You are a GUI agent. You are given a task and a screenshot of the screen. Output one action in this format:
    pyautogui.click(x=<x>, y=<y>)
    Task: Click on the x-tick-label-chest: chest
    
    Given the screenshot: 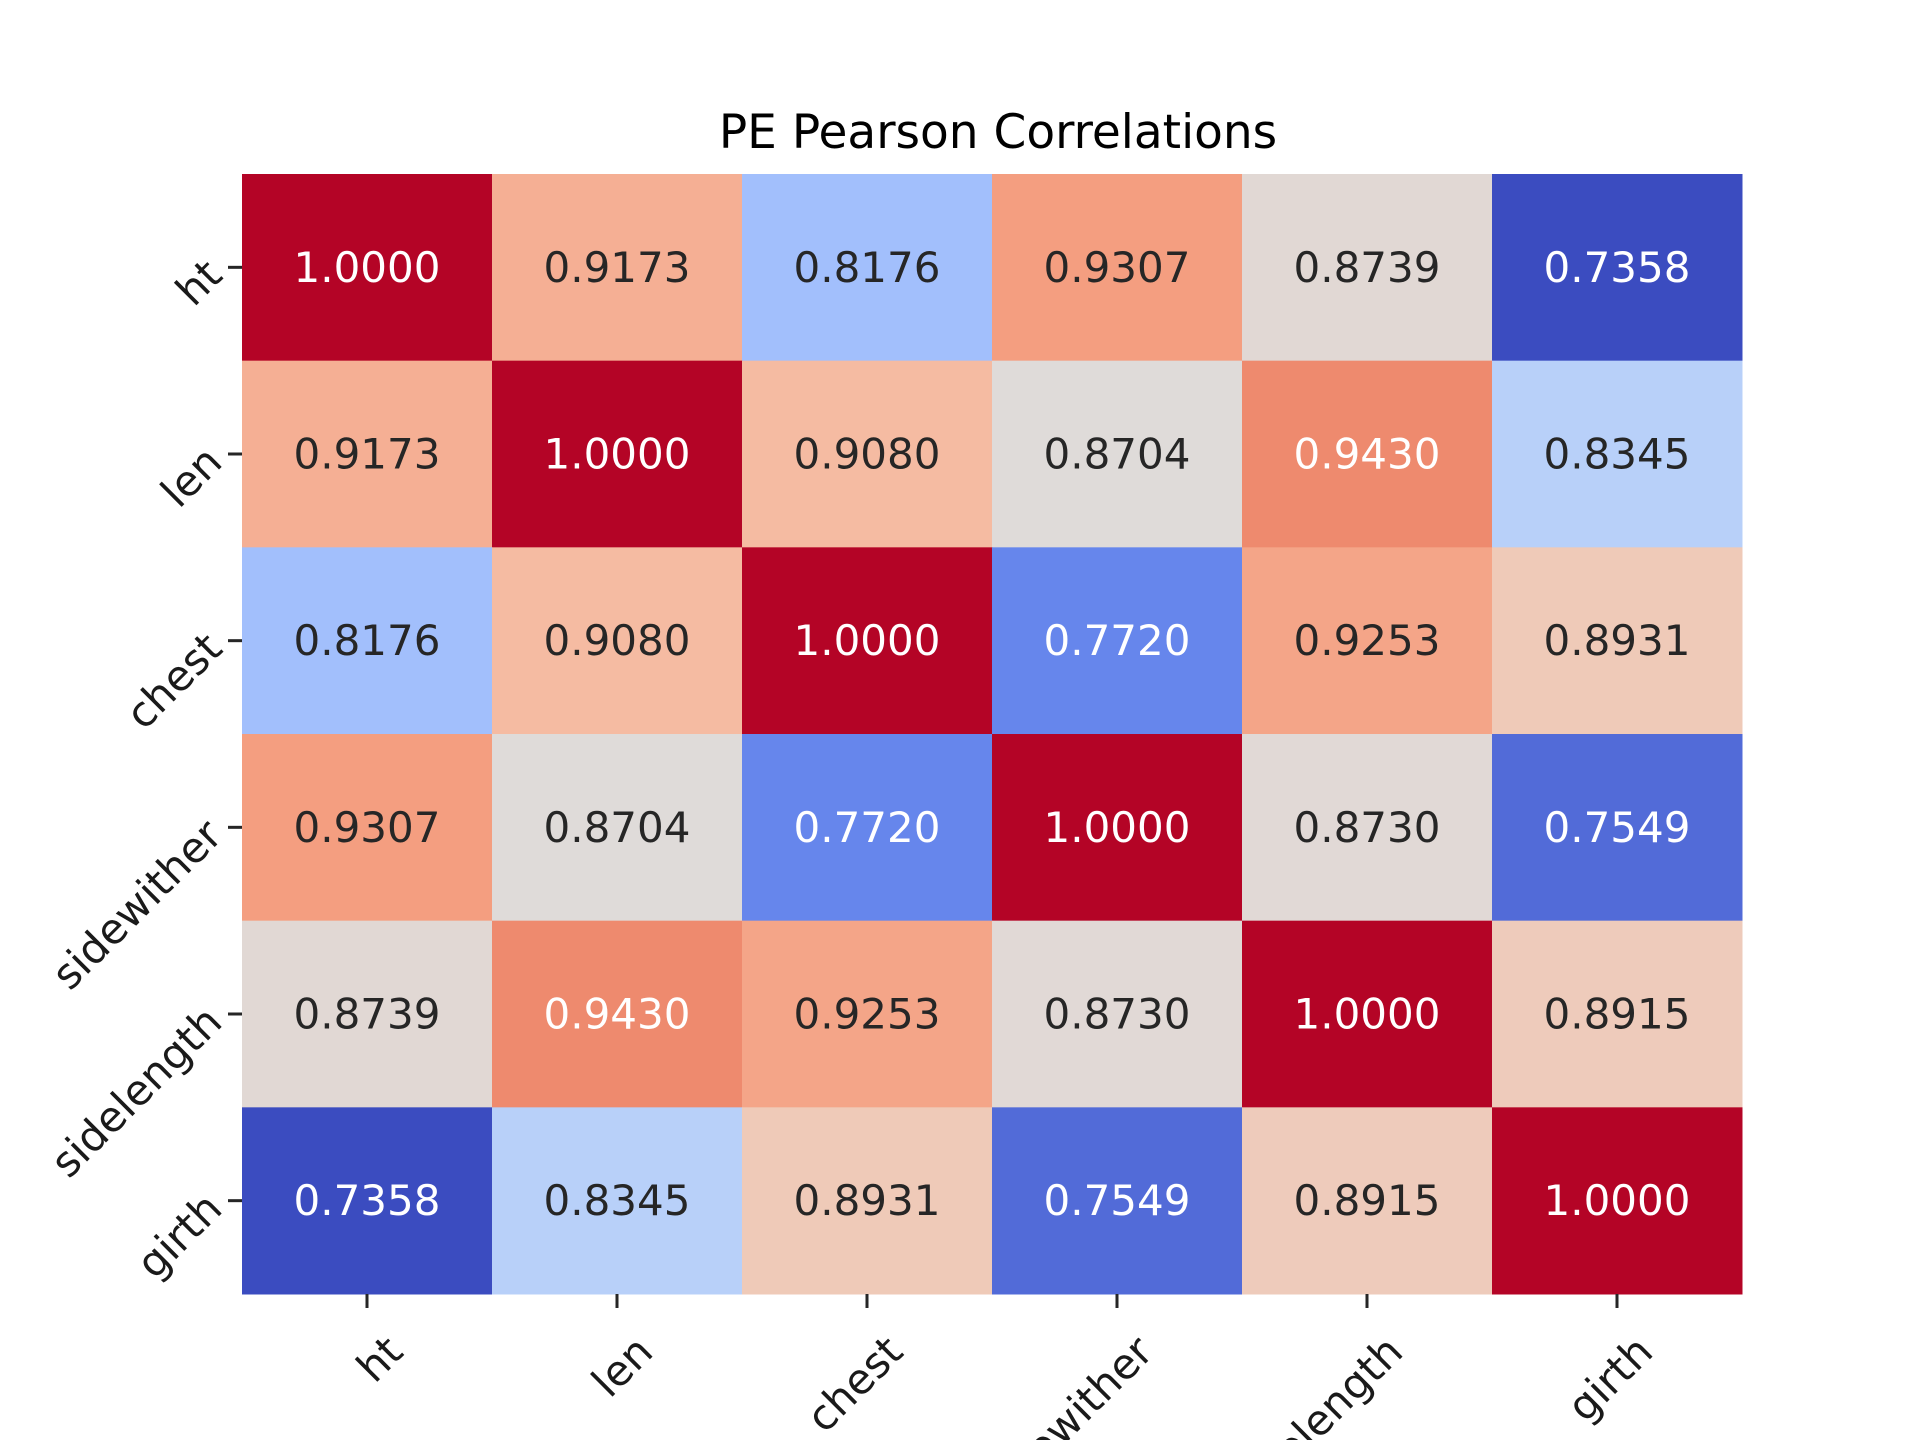 What is the action you would take?
    pyautogui.click(x=854, y=1383)
    